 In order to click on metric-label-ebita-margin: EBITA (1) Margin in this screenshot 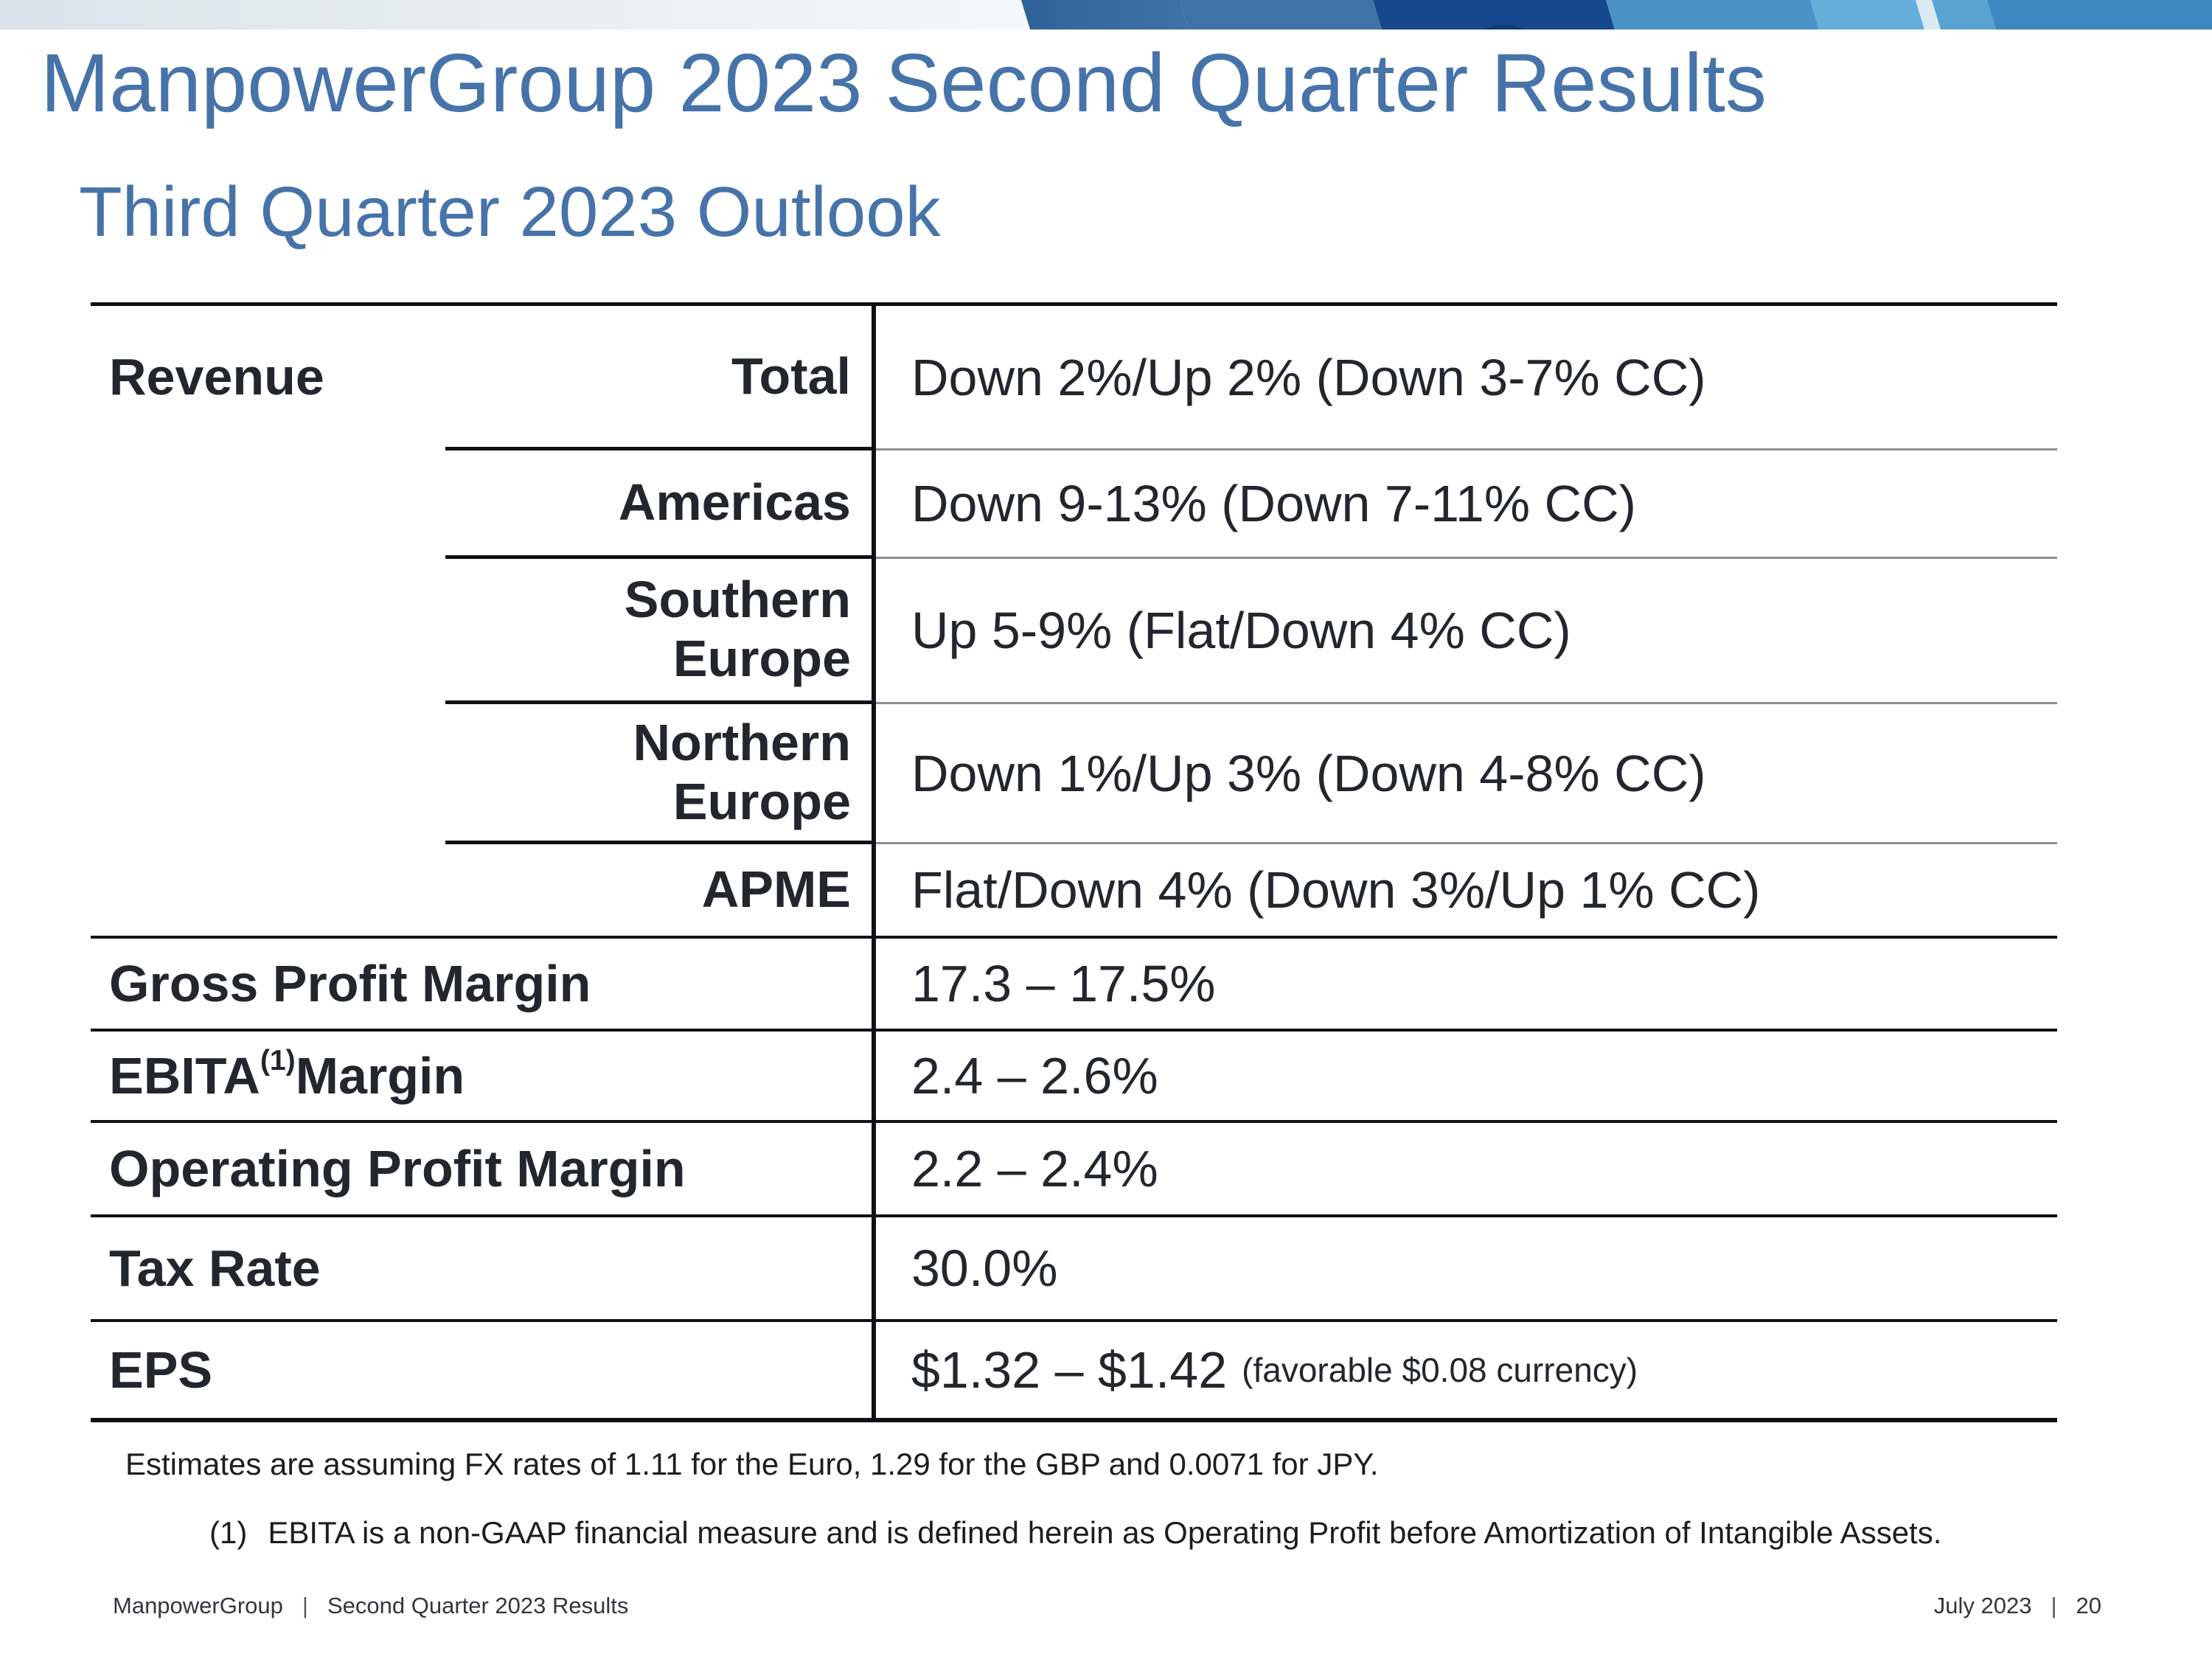, I will do `click(483, 1077)`.